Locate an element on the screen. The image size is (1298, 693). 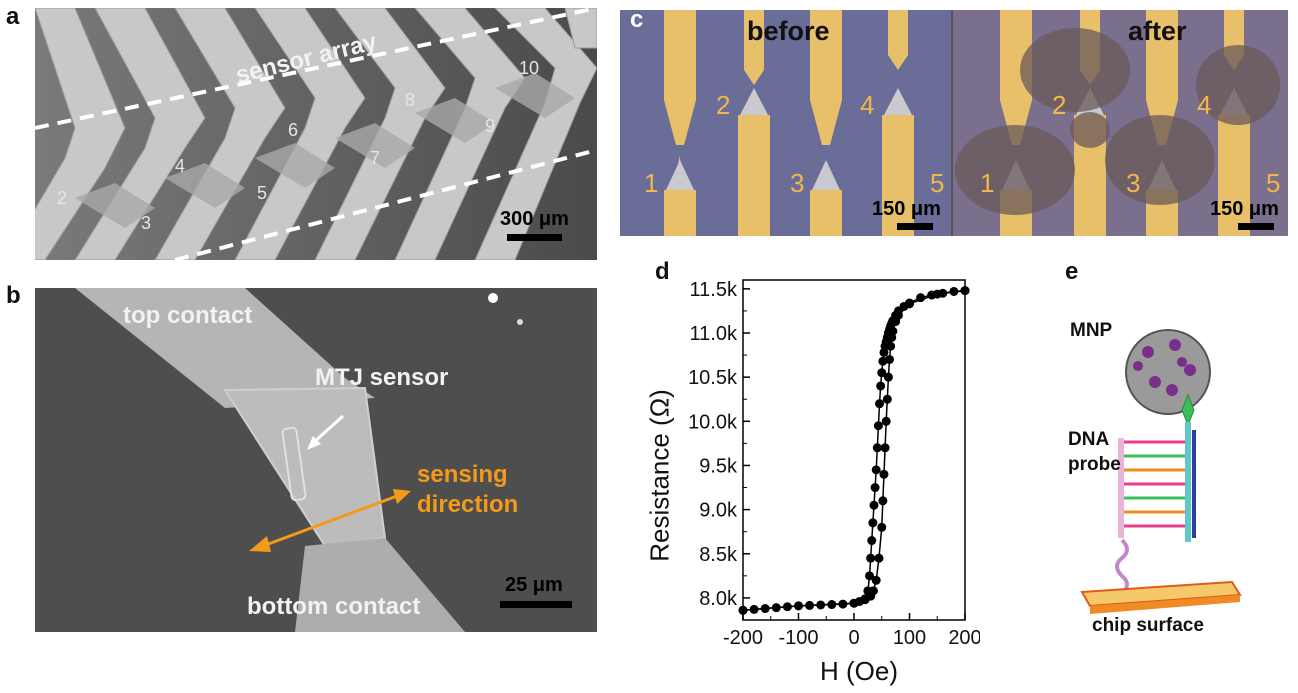
sensor-number: 6 is located at coordinates (293, 130).